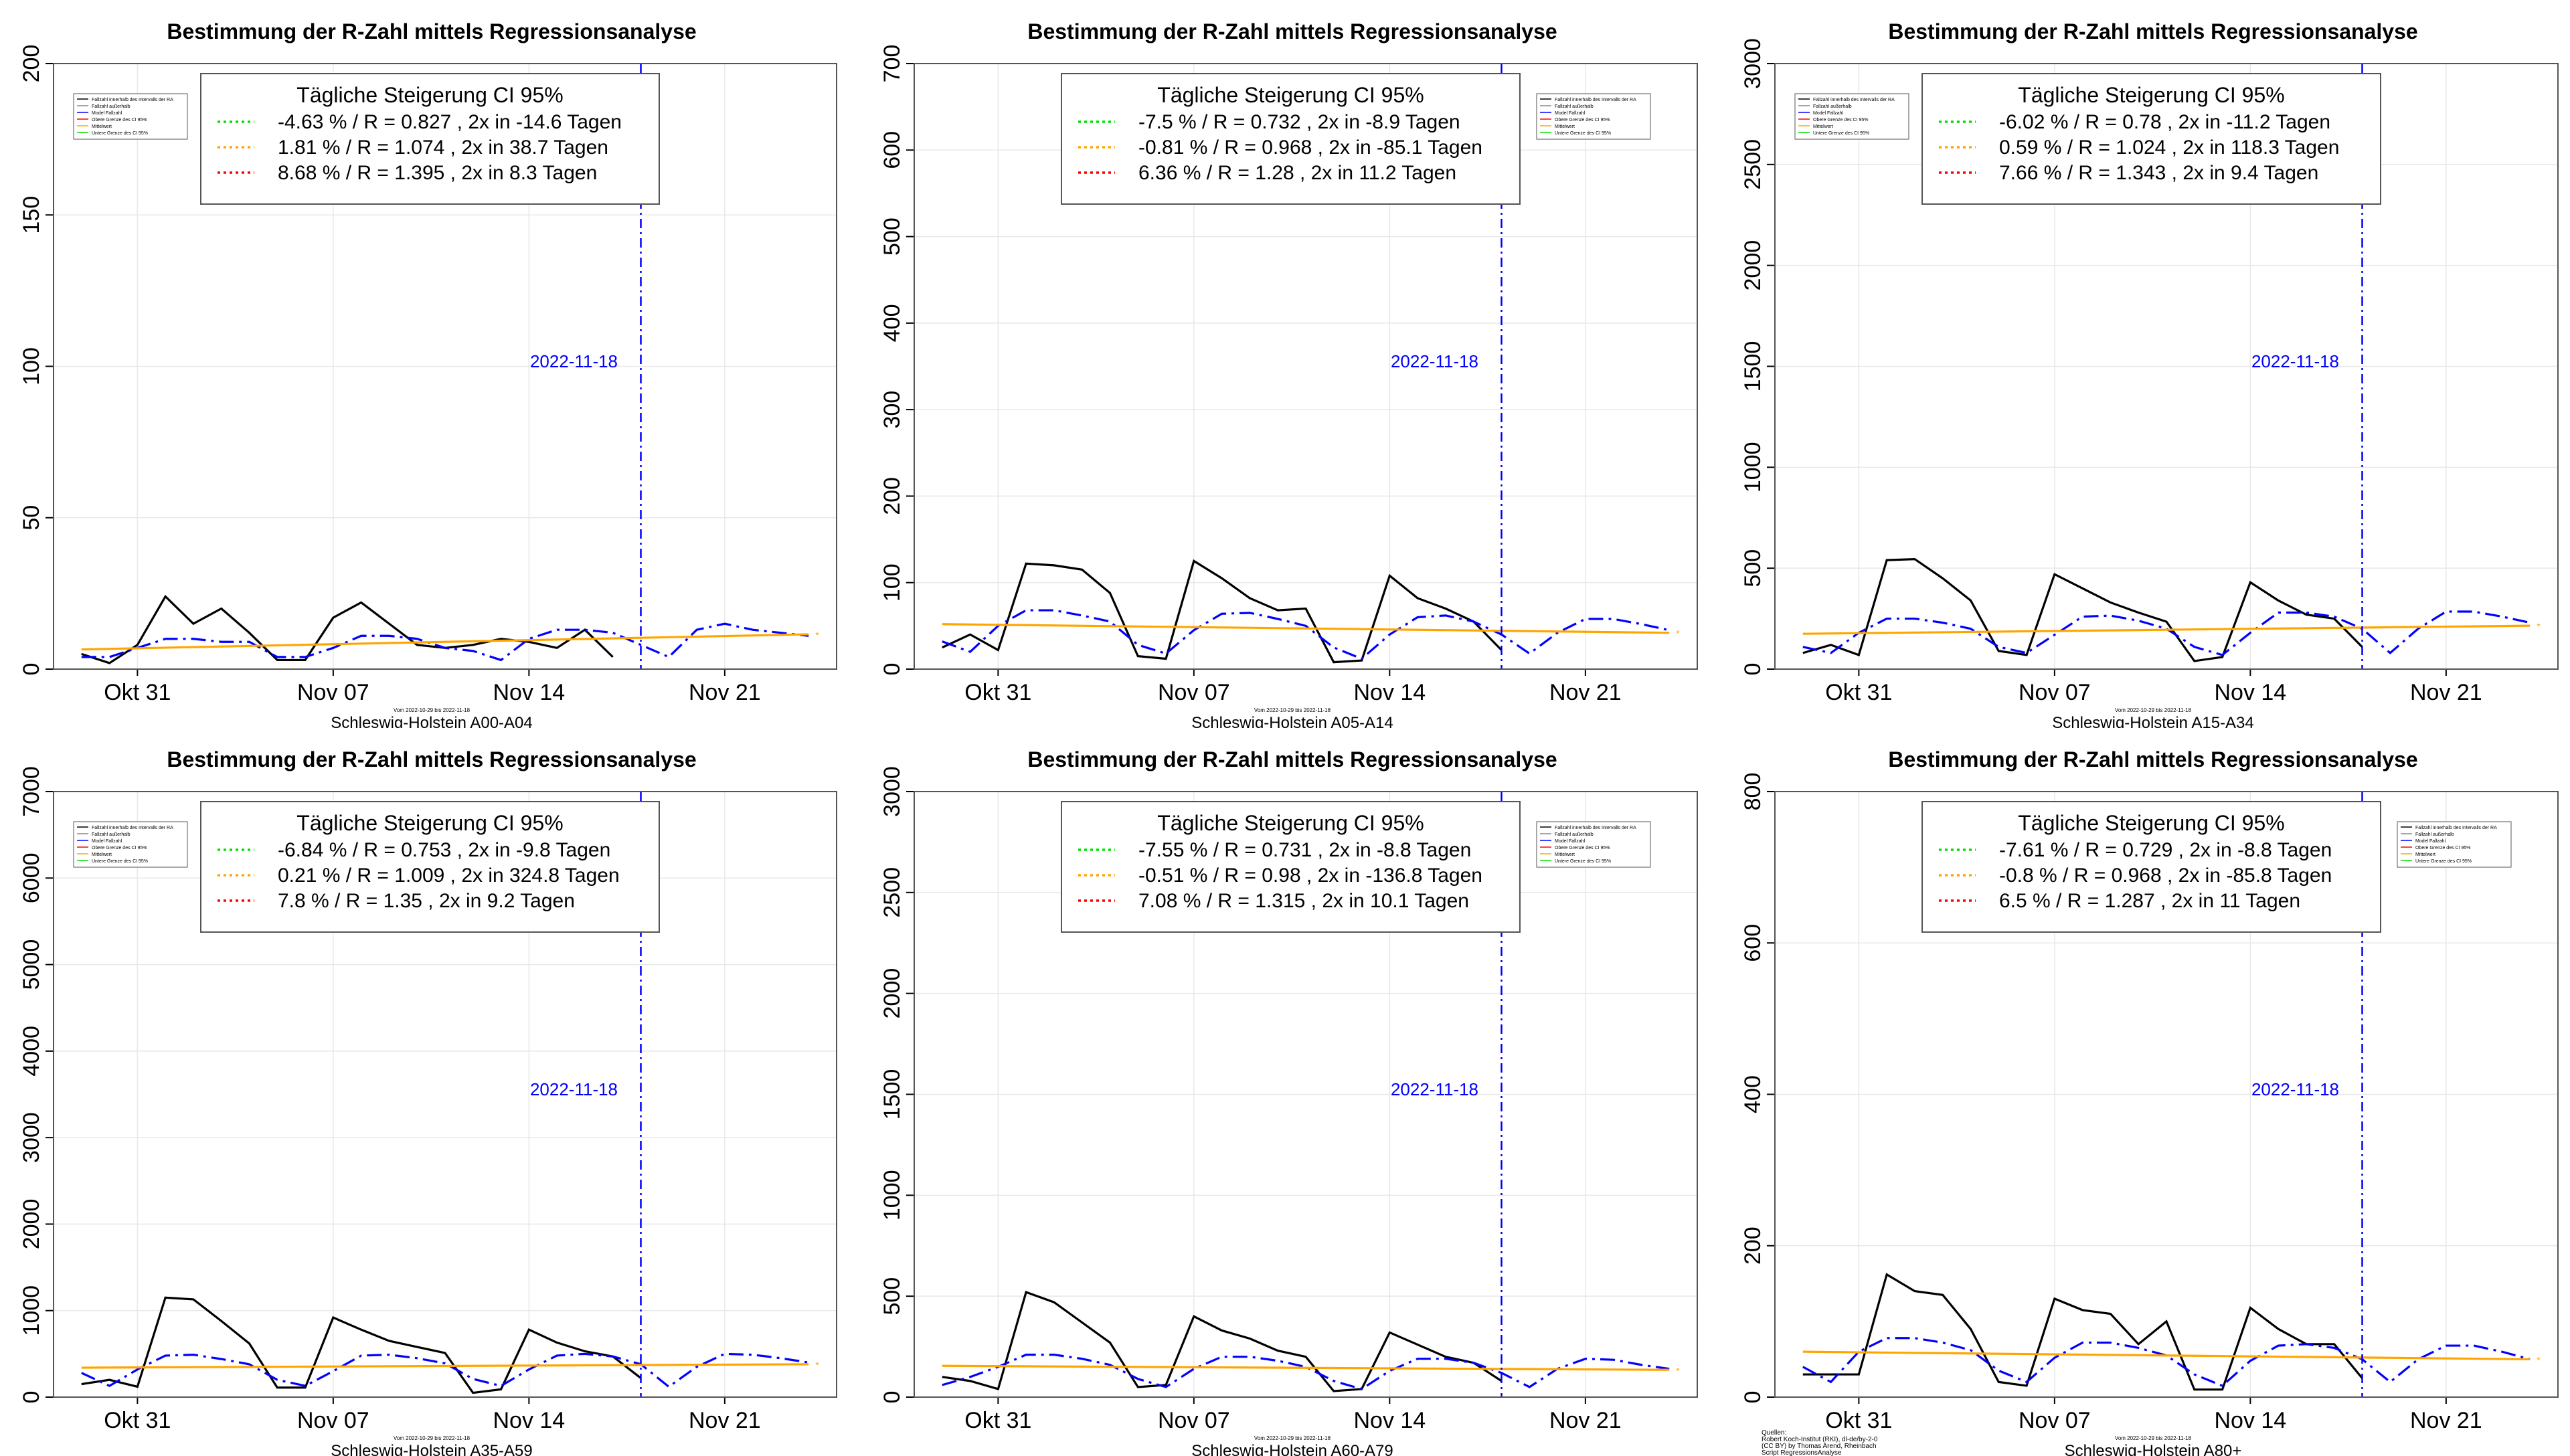 Image resolution: width=2570 pixels, height=1456 pixels. I want to click on legend-entry: 0.59 % / R = 1.024 , 2x in 118.3 Tagen, so click(2169, 147).